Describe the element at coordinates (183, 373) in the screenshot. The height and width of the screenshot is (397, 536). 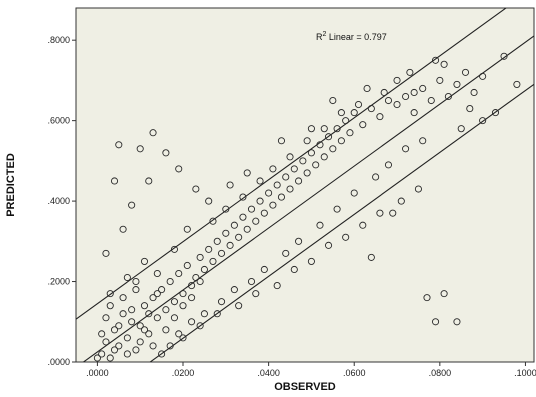
I see `x-tick-label: .0200` at that location.